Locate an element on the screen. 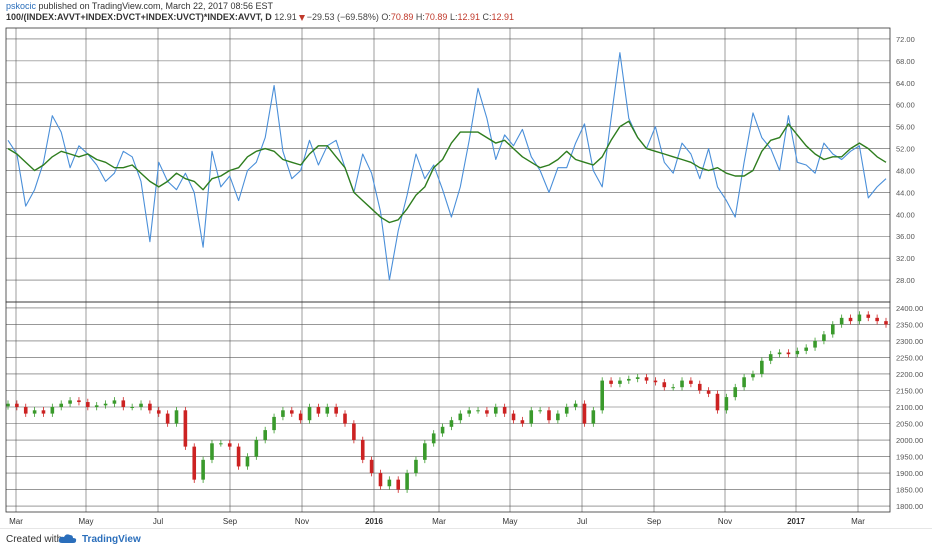 The width and height of the screenshot is (932, 551). open-value: 70.89 is located at coordinates (402, 17).